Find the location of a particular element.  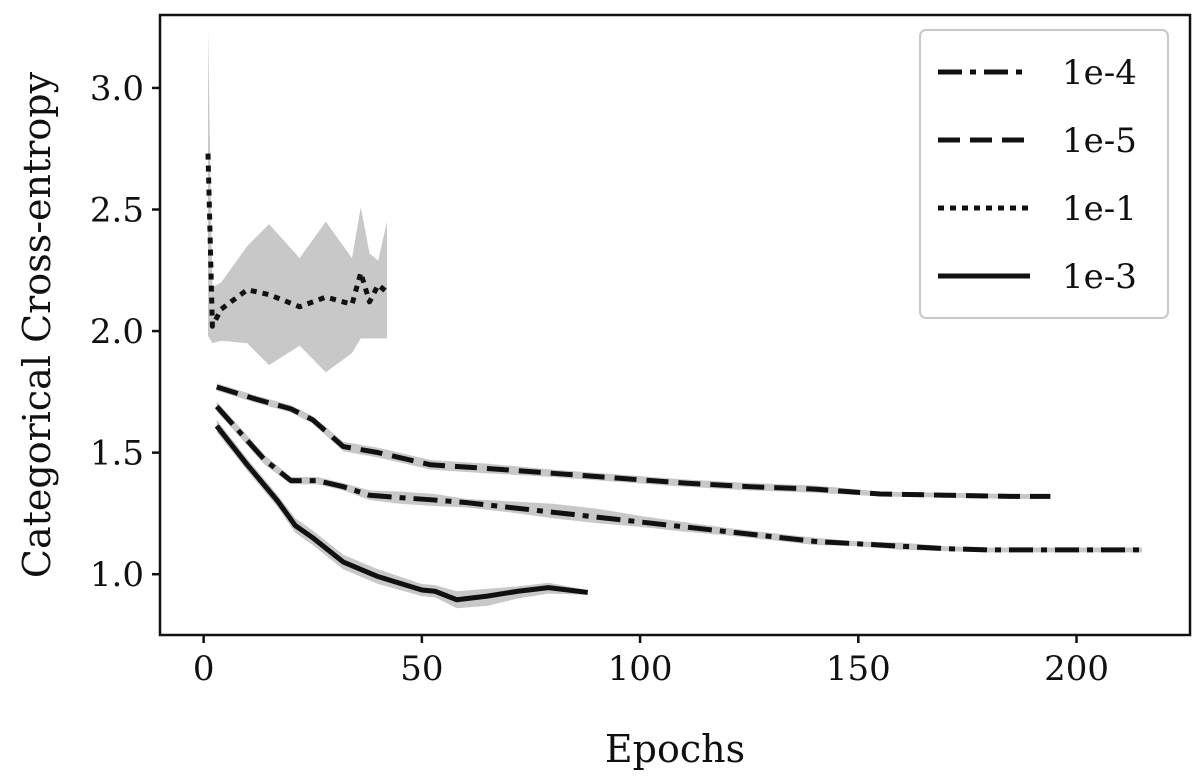

legend-label-1e-3: 1e-3 is located at coordinates (1099, 277).